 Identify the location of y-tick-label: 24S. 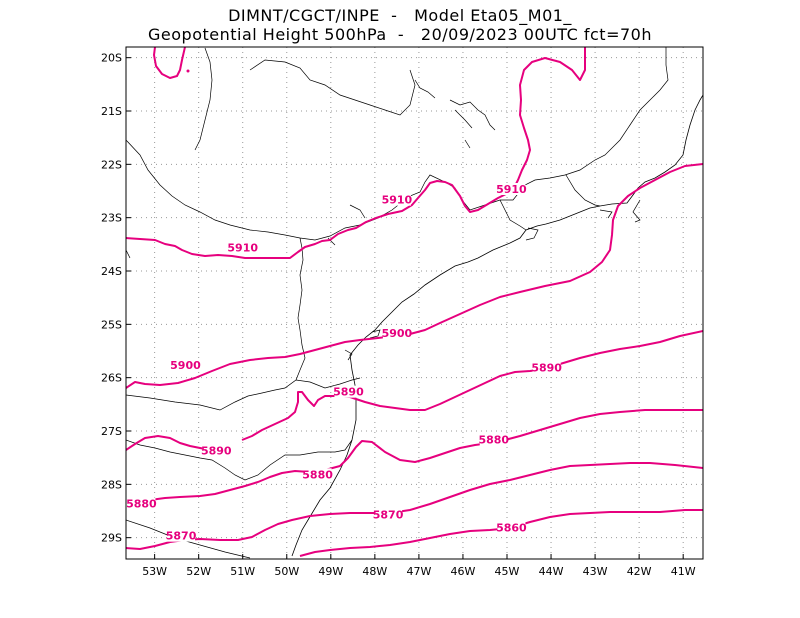
(111, 271).